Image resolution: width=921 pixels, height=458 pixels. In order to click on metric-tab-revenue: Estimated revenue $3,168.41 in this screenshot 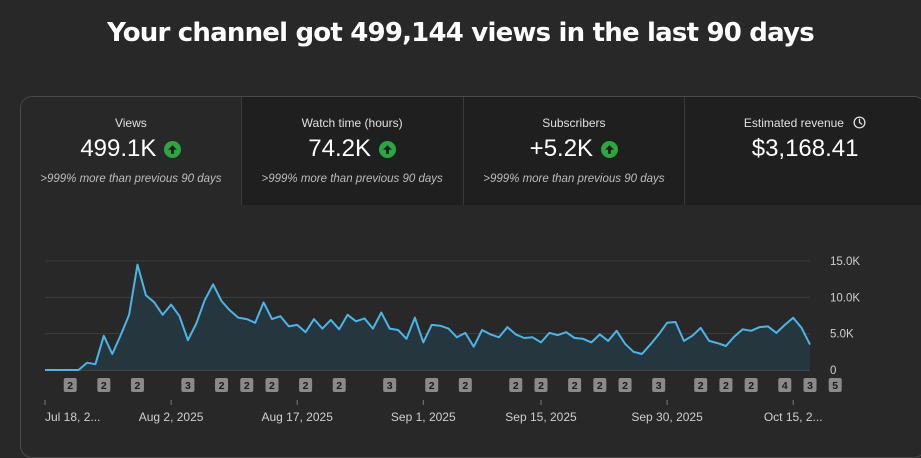, I will do `click(803, 151)`.